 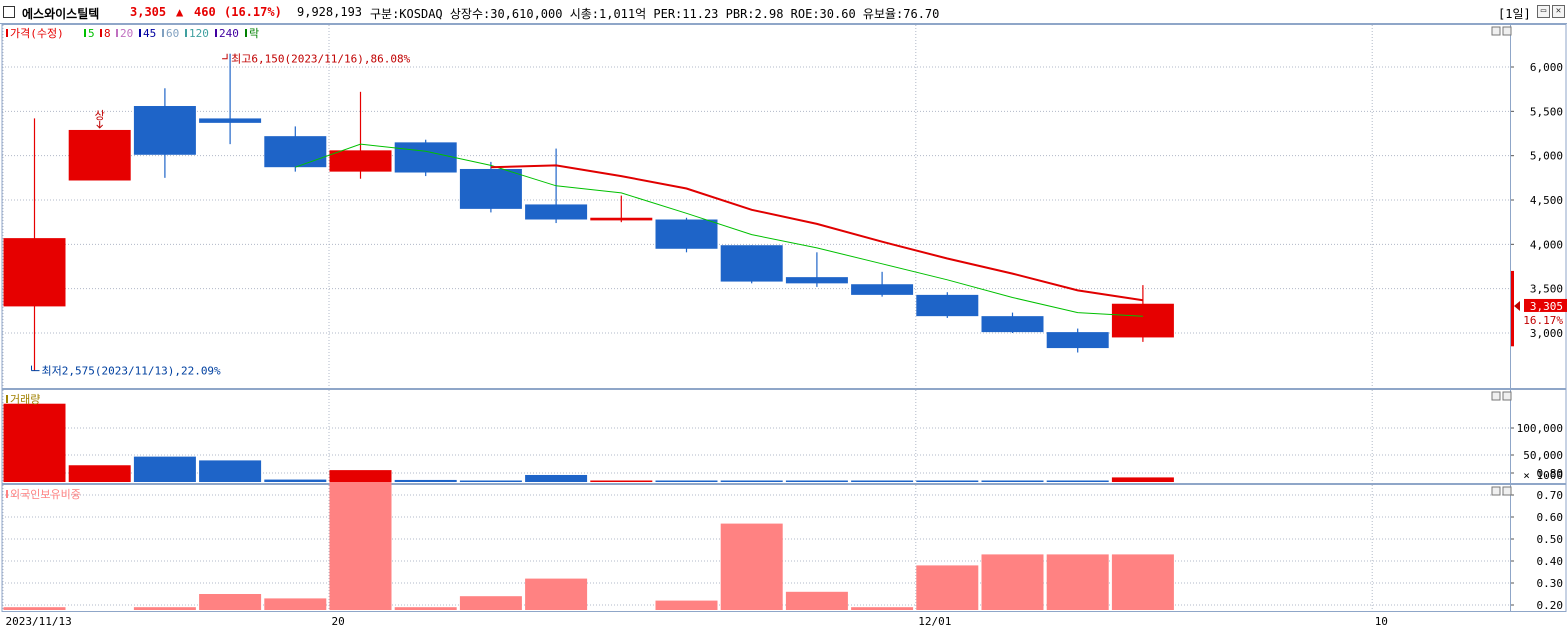 I want to click on limit-up-label: 상, so click(x=100, y=115).